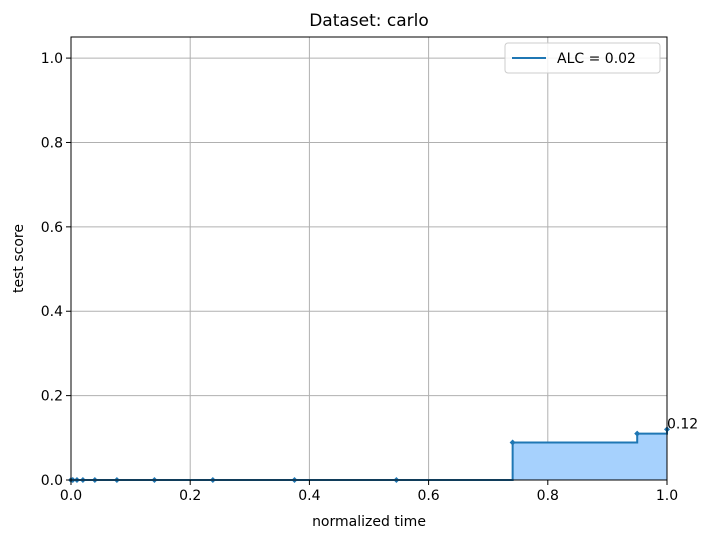  What do you see at coordinates (19, 258) in the screenshot?
I see `y-axis-label: test score` at bounding box center [19, 258].